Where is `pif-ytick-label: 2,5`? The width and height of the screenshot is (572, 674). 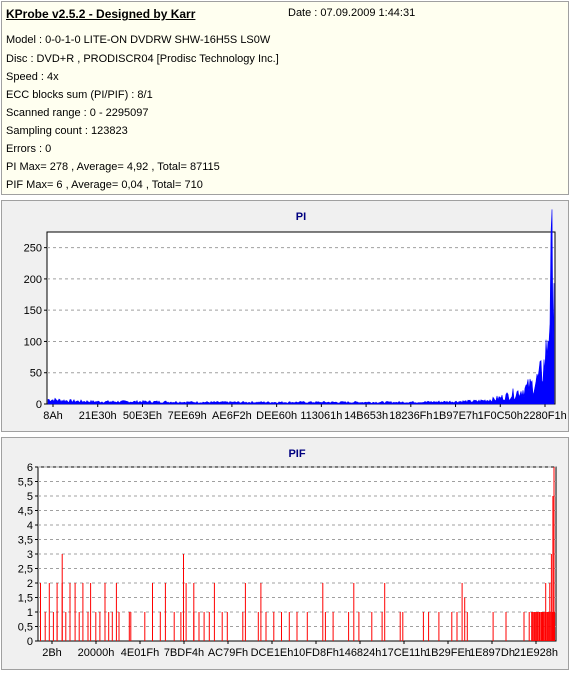
pif-ytick-label: 2,5 is located at coordinates (25, 570).